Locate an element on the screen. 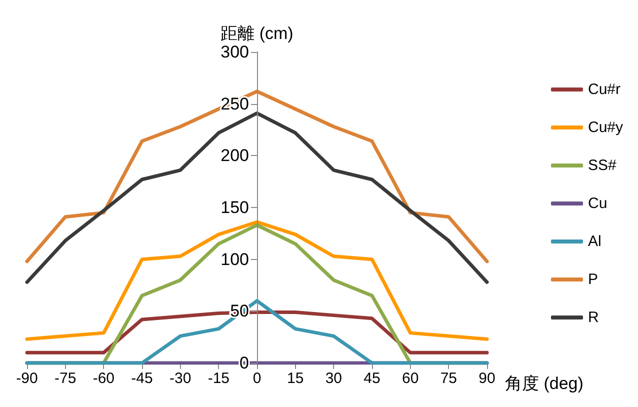 This screenshot has width=638, height=407. x-tick-label: 90 is located at coordinates (487, 378).